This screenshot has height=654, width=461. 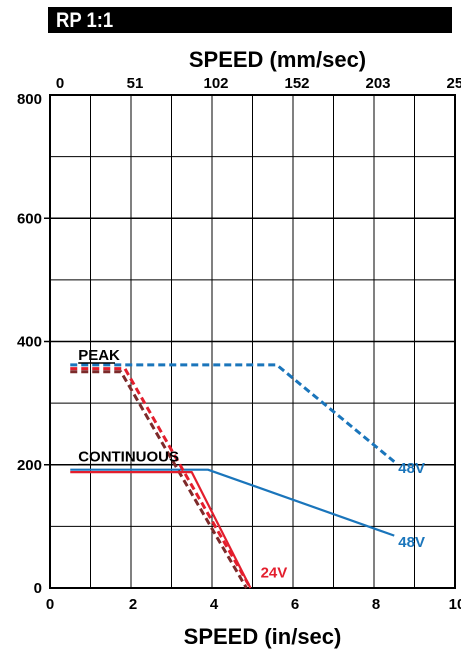 I want to click on x2-tick-label: 152, so click(x=296, y=83).